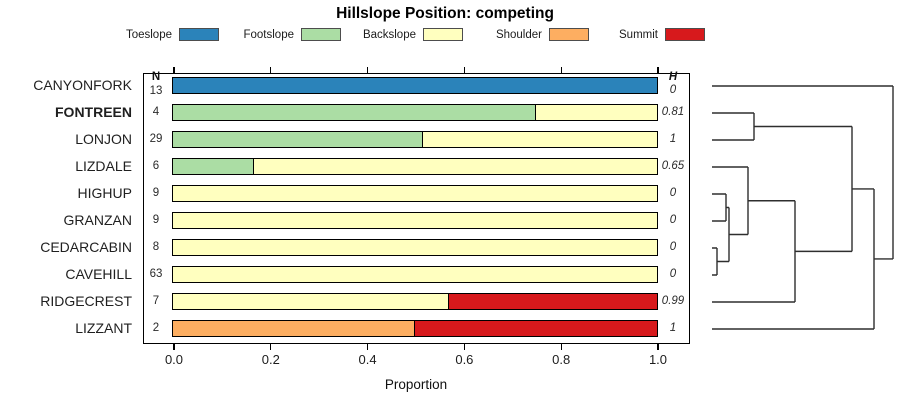  Describe the element at coordinates (156, 166) in the screenshot. I see `n-value-lizdale: 6` at that location.